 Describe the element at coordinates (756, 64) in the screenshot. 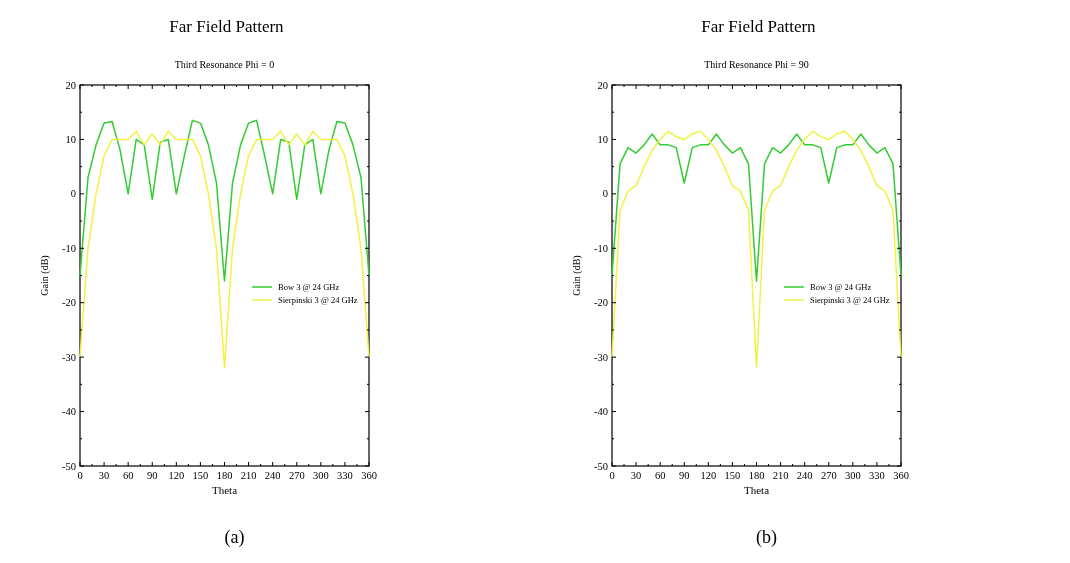

I see `chart-subtitle: Third Resonance Phi = 90` at that location.